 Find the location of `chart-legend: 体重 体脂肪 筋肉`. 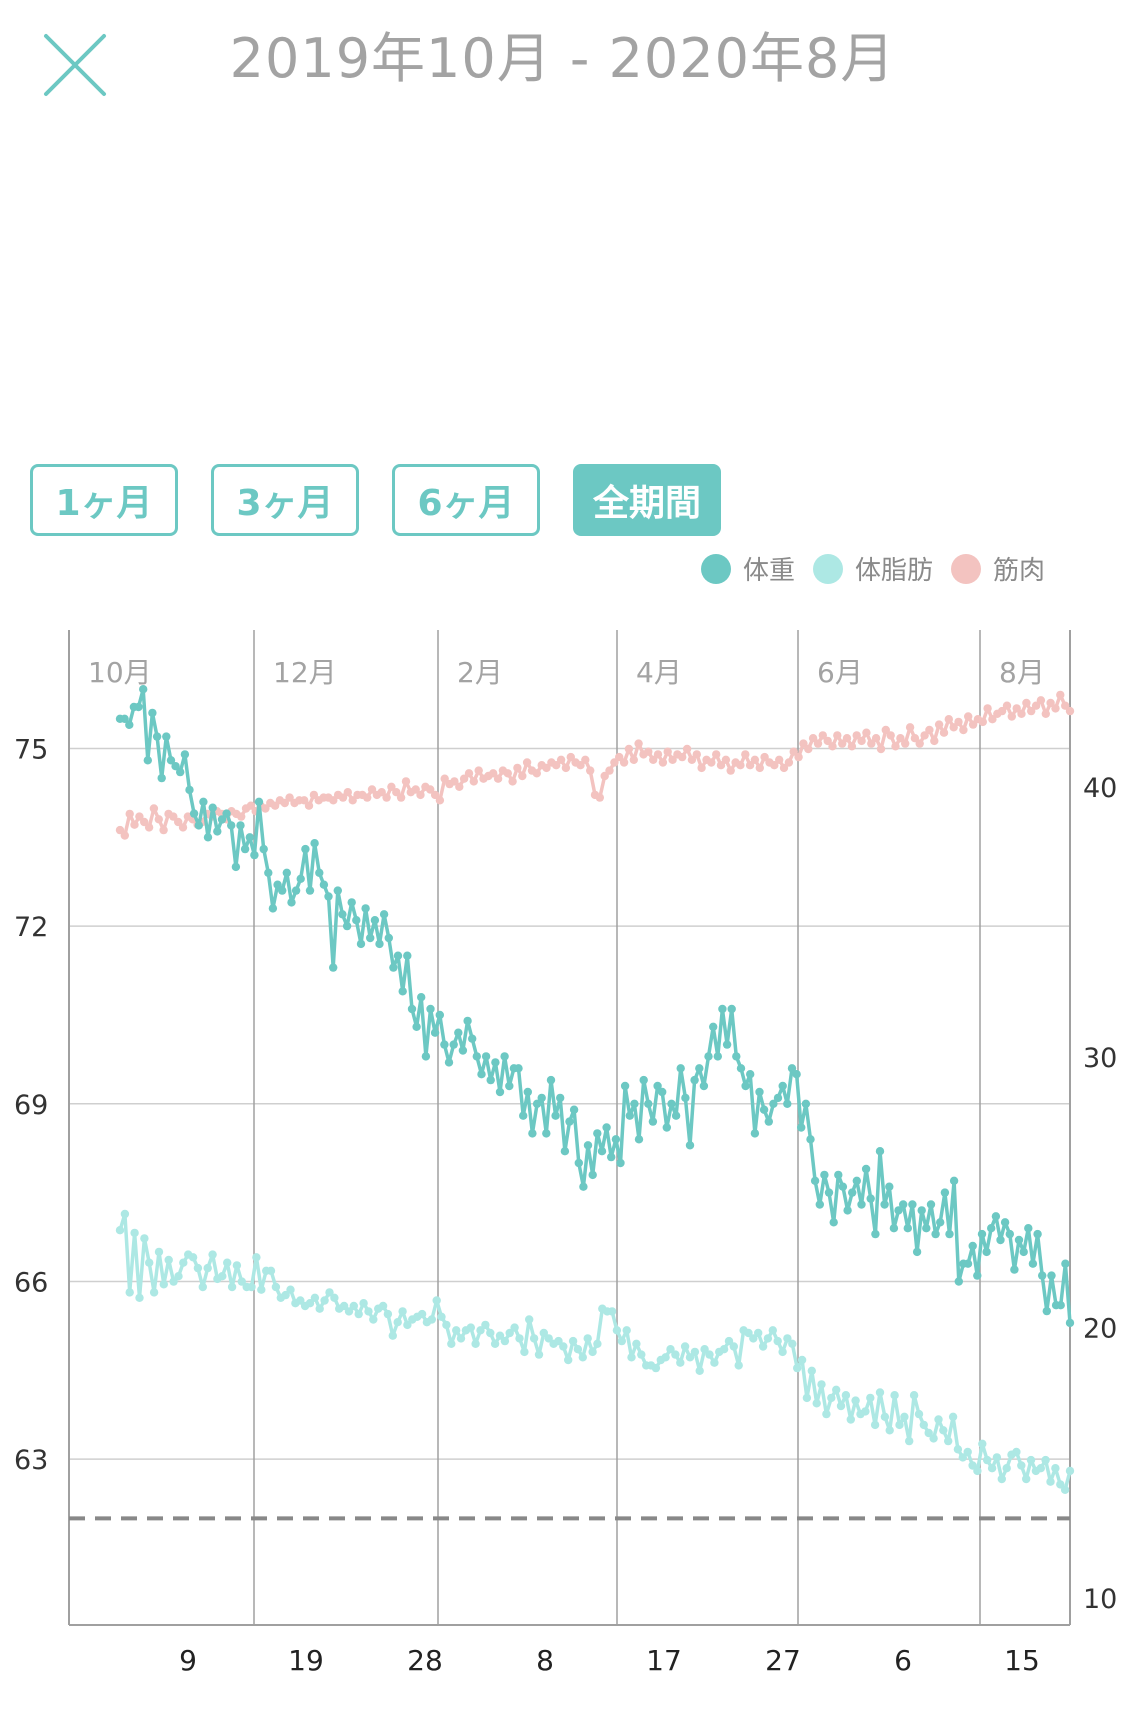

chart-legend: 体重 体脂肪 筋肉 is located at coordinates (864, 568).